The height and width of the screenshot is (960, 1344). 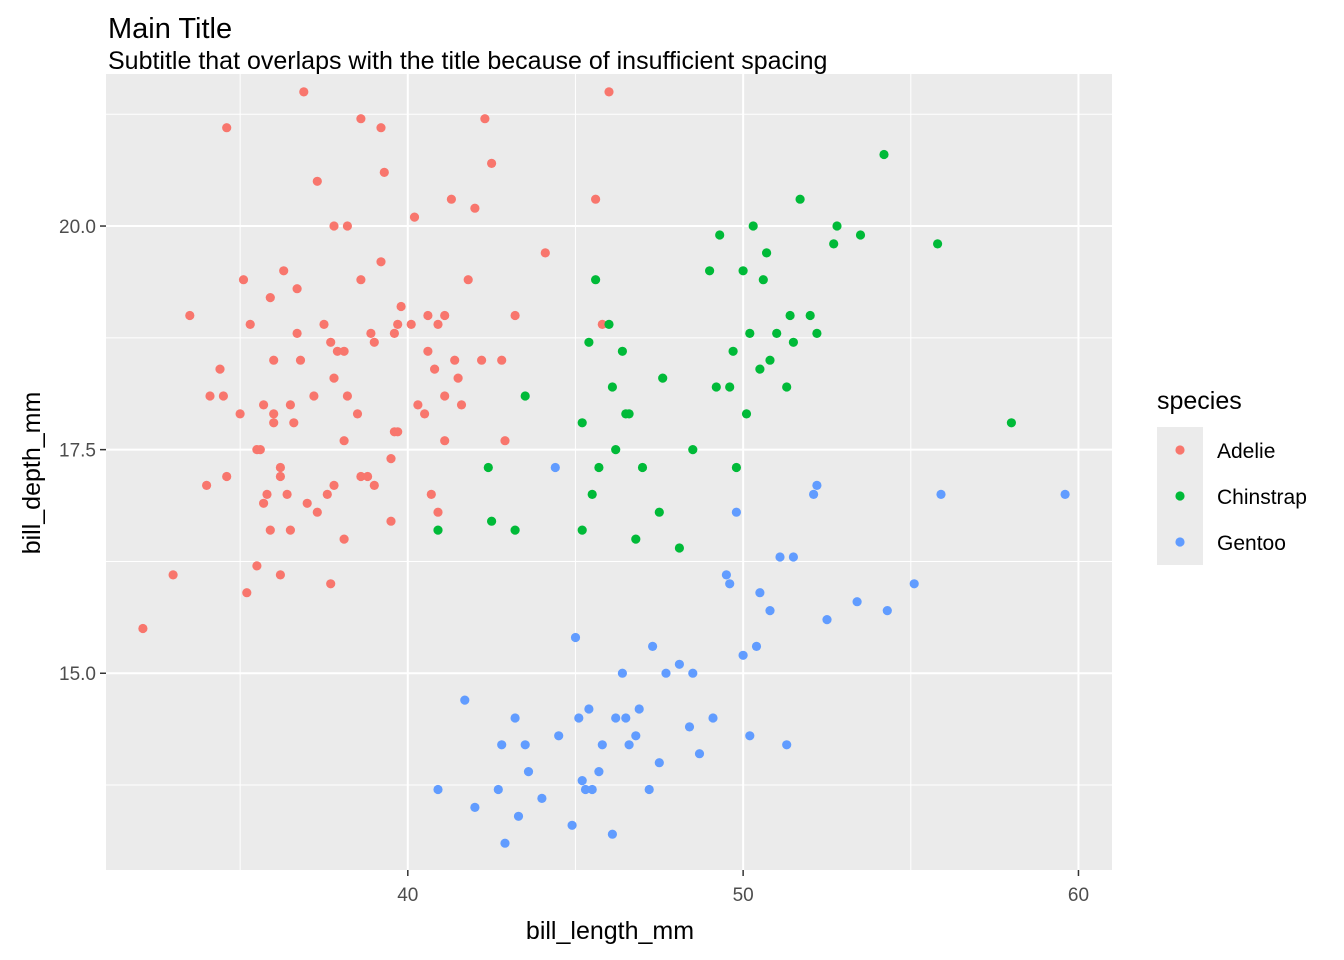 I want to click on legend-key-adelie, so click(x=1180, y=450).